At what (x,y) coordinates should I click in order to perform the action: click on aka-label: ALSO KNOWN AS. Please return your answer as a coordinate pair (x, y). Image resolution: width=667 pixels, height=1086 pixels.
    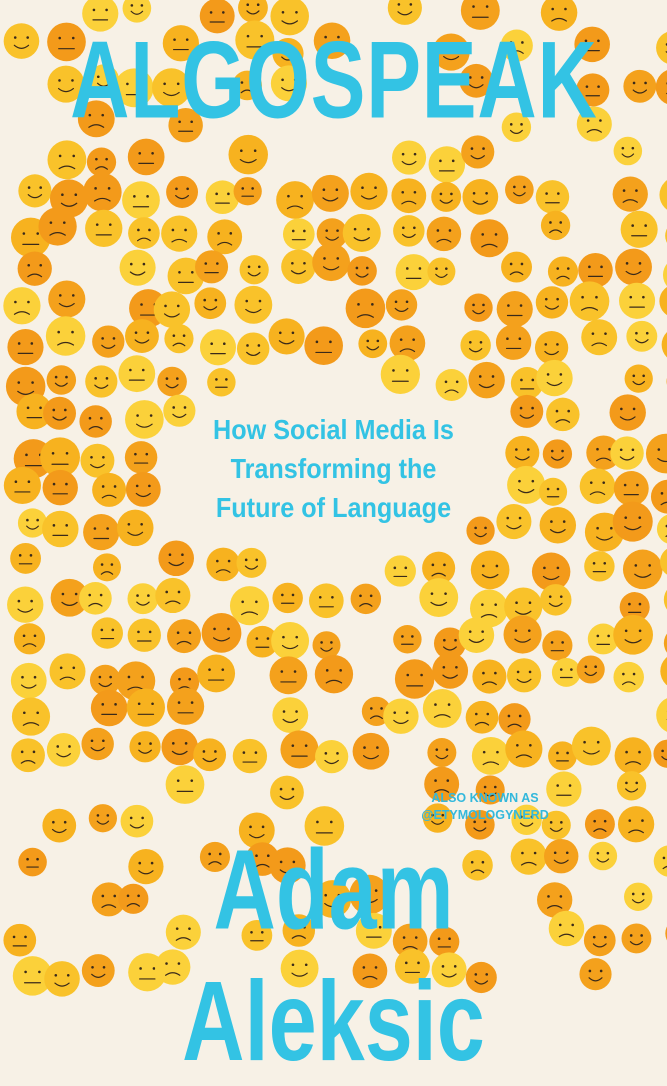
    Looking at the image, I should click on (485, 798).